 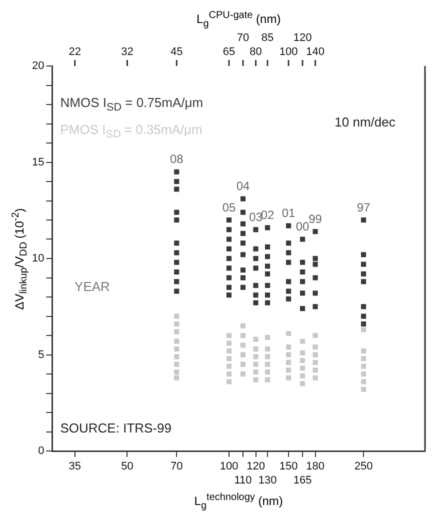 I want to click on y-tick-label: 15, so click(x=38, y=162).